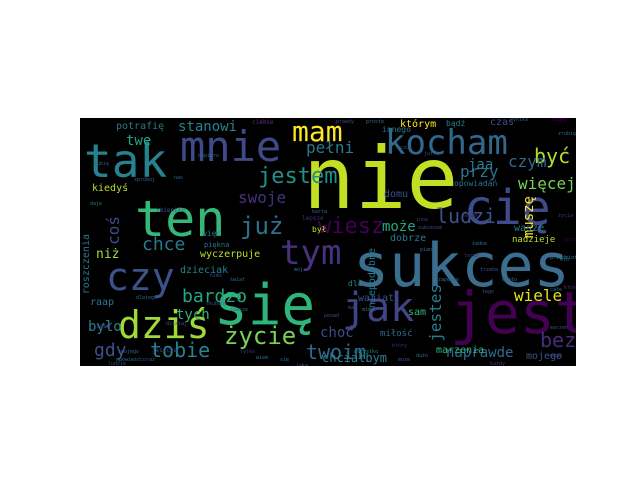 This screenshot has height=480, width=640. What do you see at coordinates (472, 256) in the screenshot?
I see `cloud-word: teraz` at bounding box center [472, 256].